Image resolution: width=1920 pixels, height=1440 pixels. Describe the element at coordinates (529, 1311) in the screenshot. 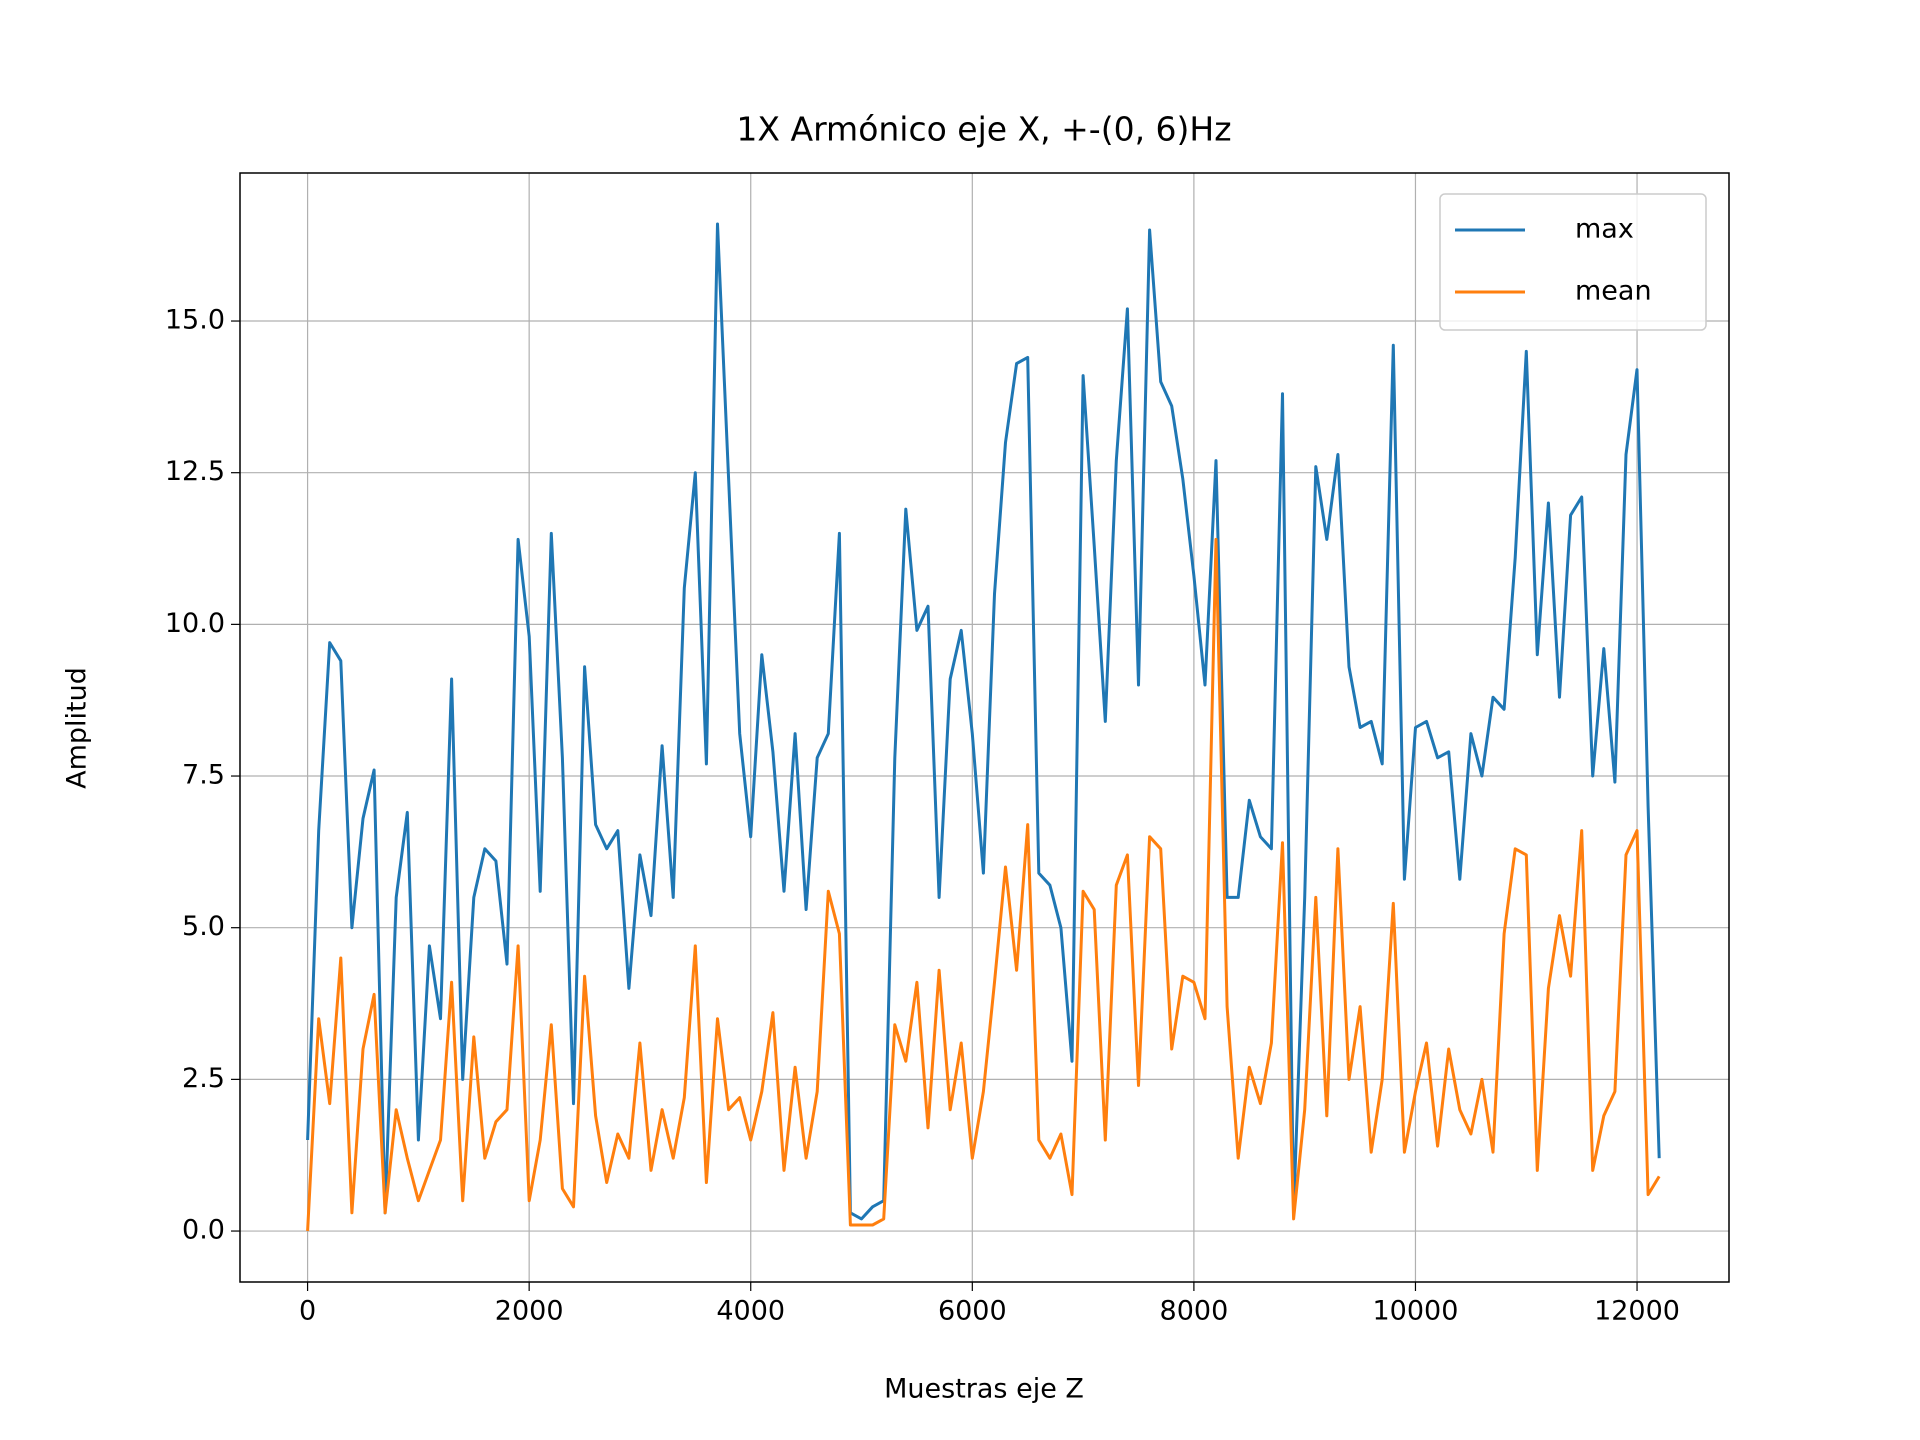

I see `x-tick-label: 2000` at that location.